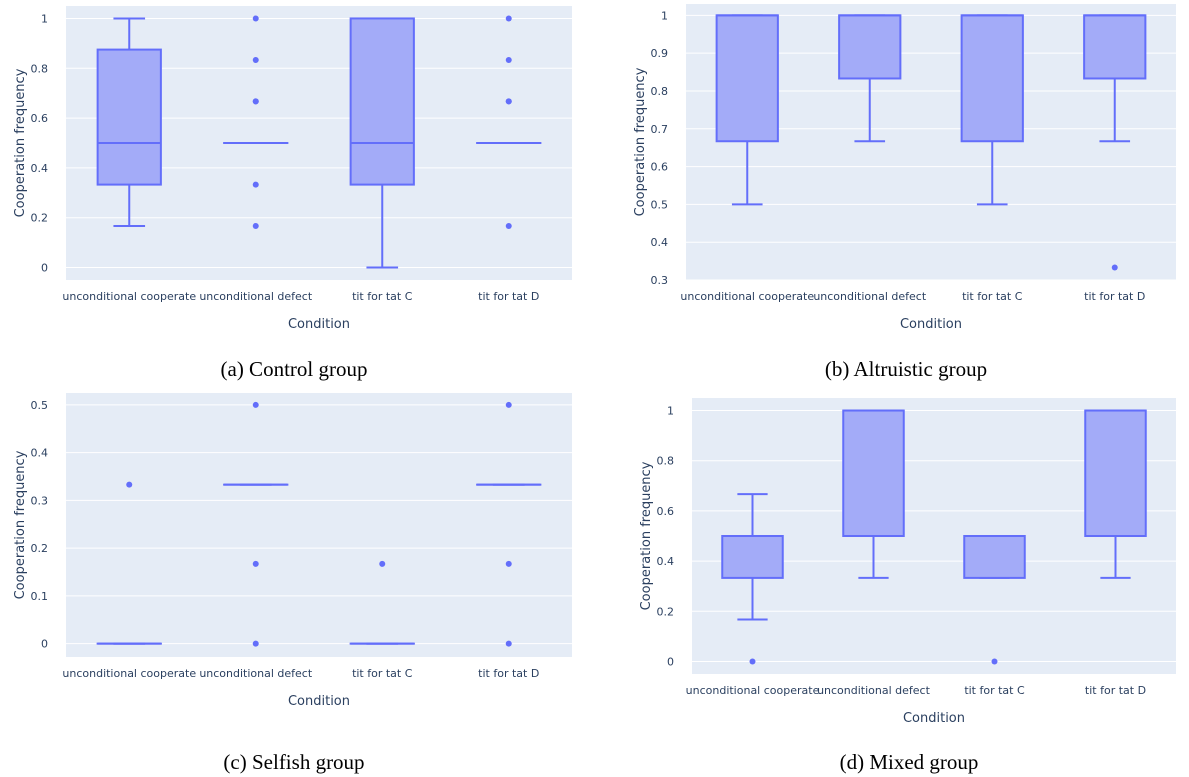  I want to click on caption-altruistic-group: (b) Altruistic group, so click(906, 369).